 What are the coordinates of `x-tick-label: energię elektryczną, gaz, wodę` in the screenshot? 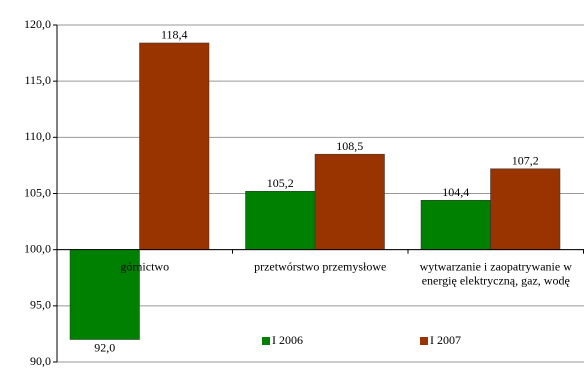 It's located at (496, 280).